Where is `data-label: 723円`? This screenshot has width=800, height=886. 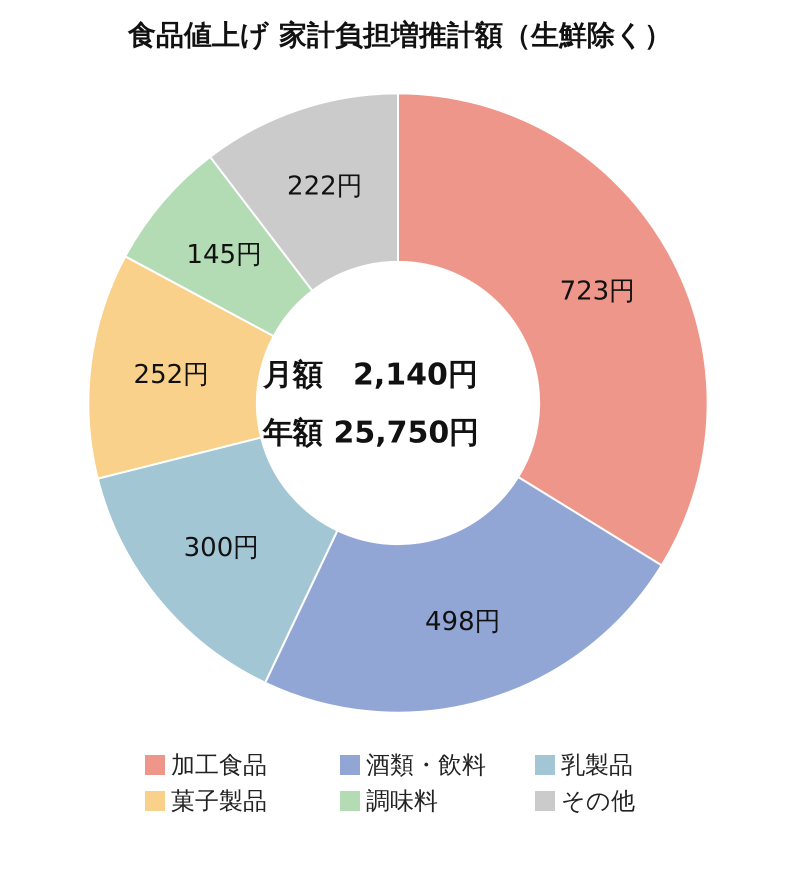
data-label: 723円 is located at coordinates (598, 291).